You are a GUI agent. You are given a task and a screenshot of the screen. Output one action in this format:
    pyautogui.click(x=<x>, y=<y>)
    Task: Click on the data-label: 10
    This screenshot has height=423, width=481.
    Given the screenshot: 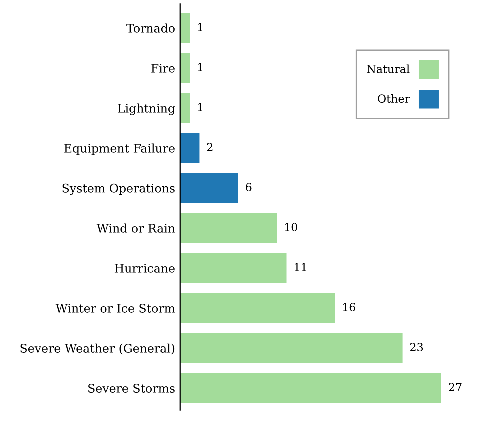 What is the action you would take?
    pyautogui.click(x=291, y=227)
    